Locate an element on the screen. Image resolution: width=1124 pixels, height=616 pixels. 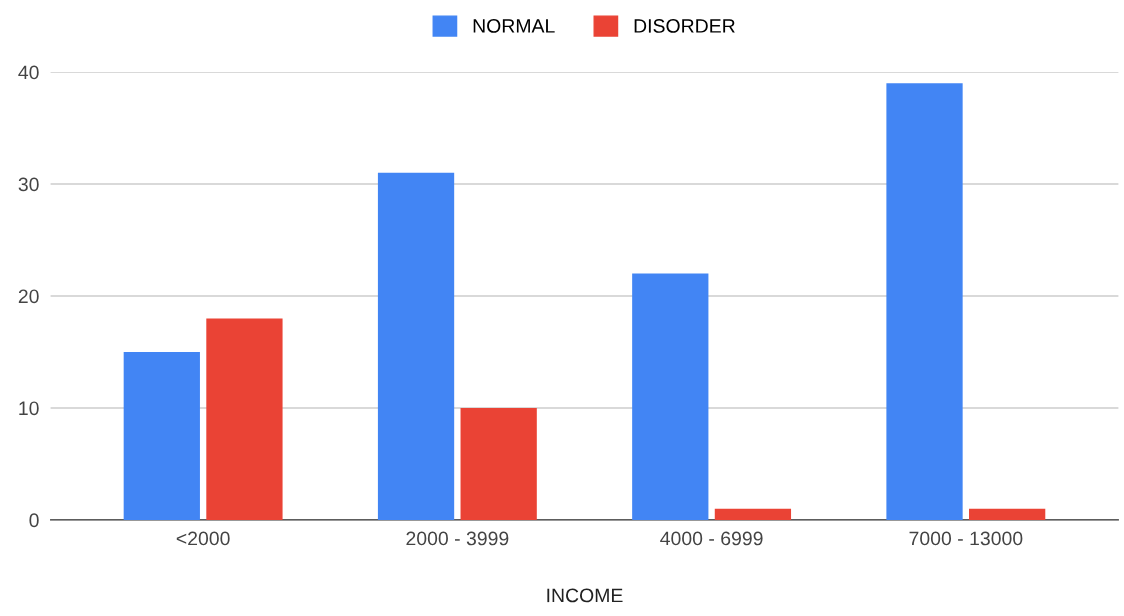
y-tick-label: 30 is located at coordinates (28, 184).